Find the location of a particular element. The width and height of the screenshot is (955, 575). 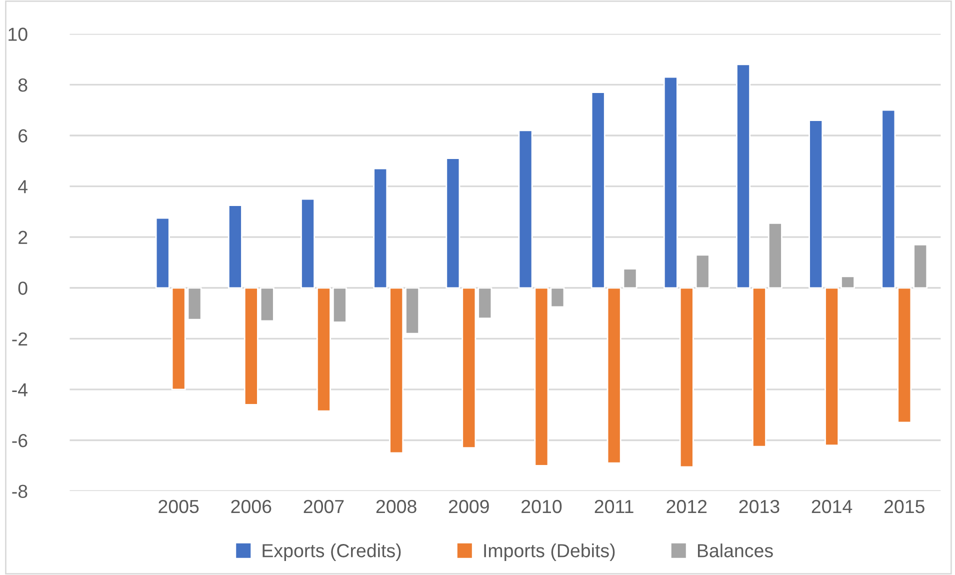

x-tick-label: 2012 is located at coordinates (686, 507).